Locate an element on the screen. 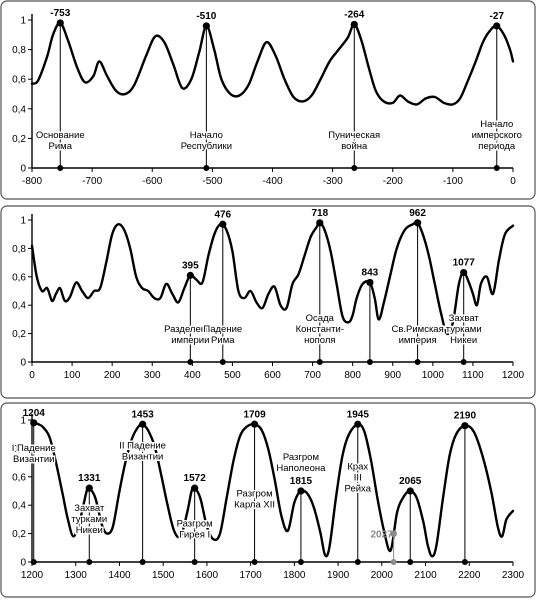 This screenshot has width=537, height=600. event-label: Осада Константи-нополя is located at coordinates (320, 329).